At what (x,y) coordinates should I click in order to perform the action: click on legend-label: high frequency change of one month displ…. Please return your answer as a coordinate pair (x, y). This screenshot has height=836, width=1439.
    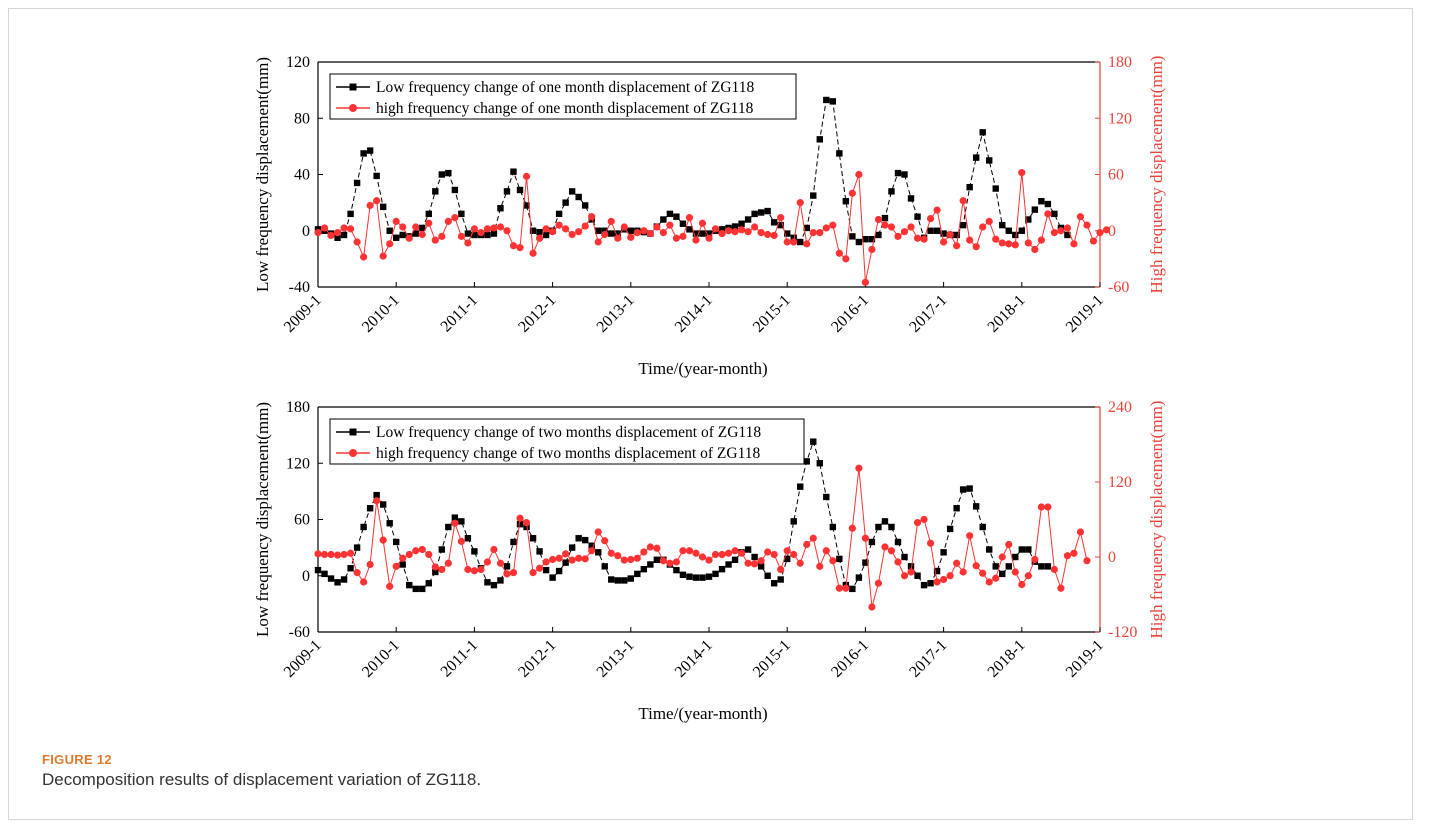
    Looking at the image, I should click on (565, 108).